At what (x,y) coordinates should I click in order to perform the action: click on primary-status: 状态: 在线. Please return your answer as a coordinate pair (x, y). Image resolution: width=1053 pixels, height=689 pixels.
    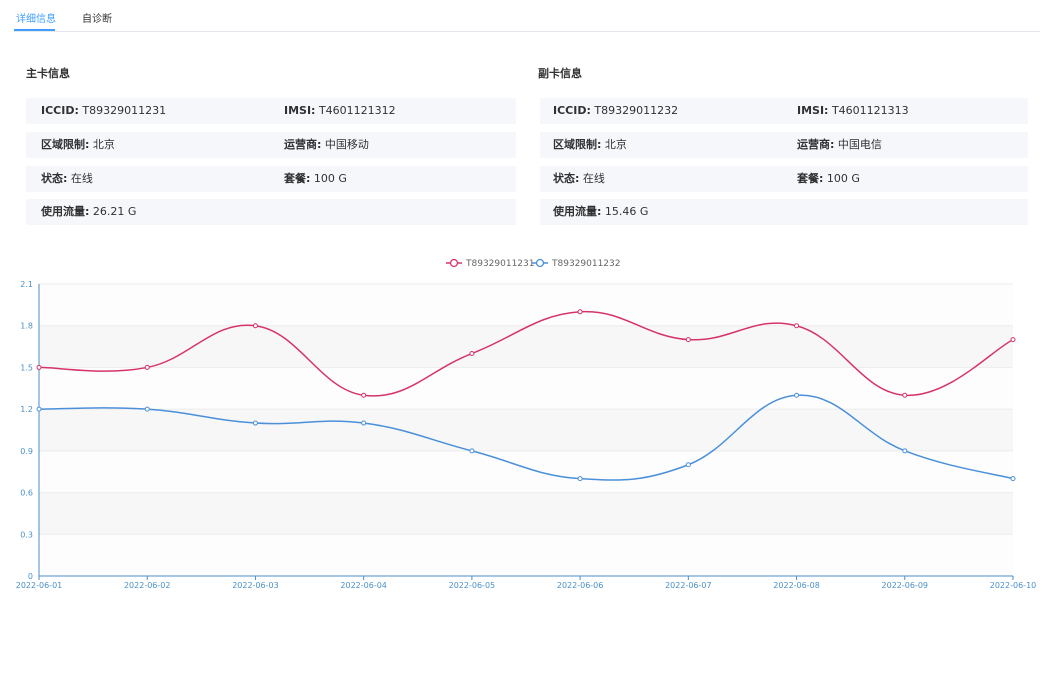
    Looking at the image, I should click on (67, 178).